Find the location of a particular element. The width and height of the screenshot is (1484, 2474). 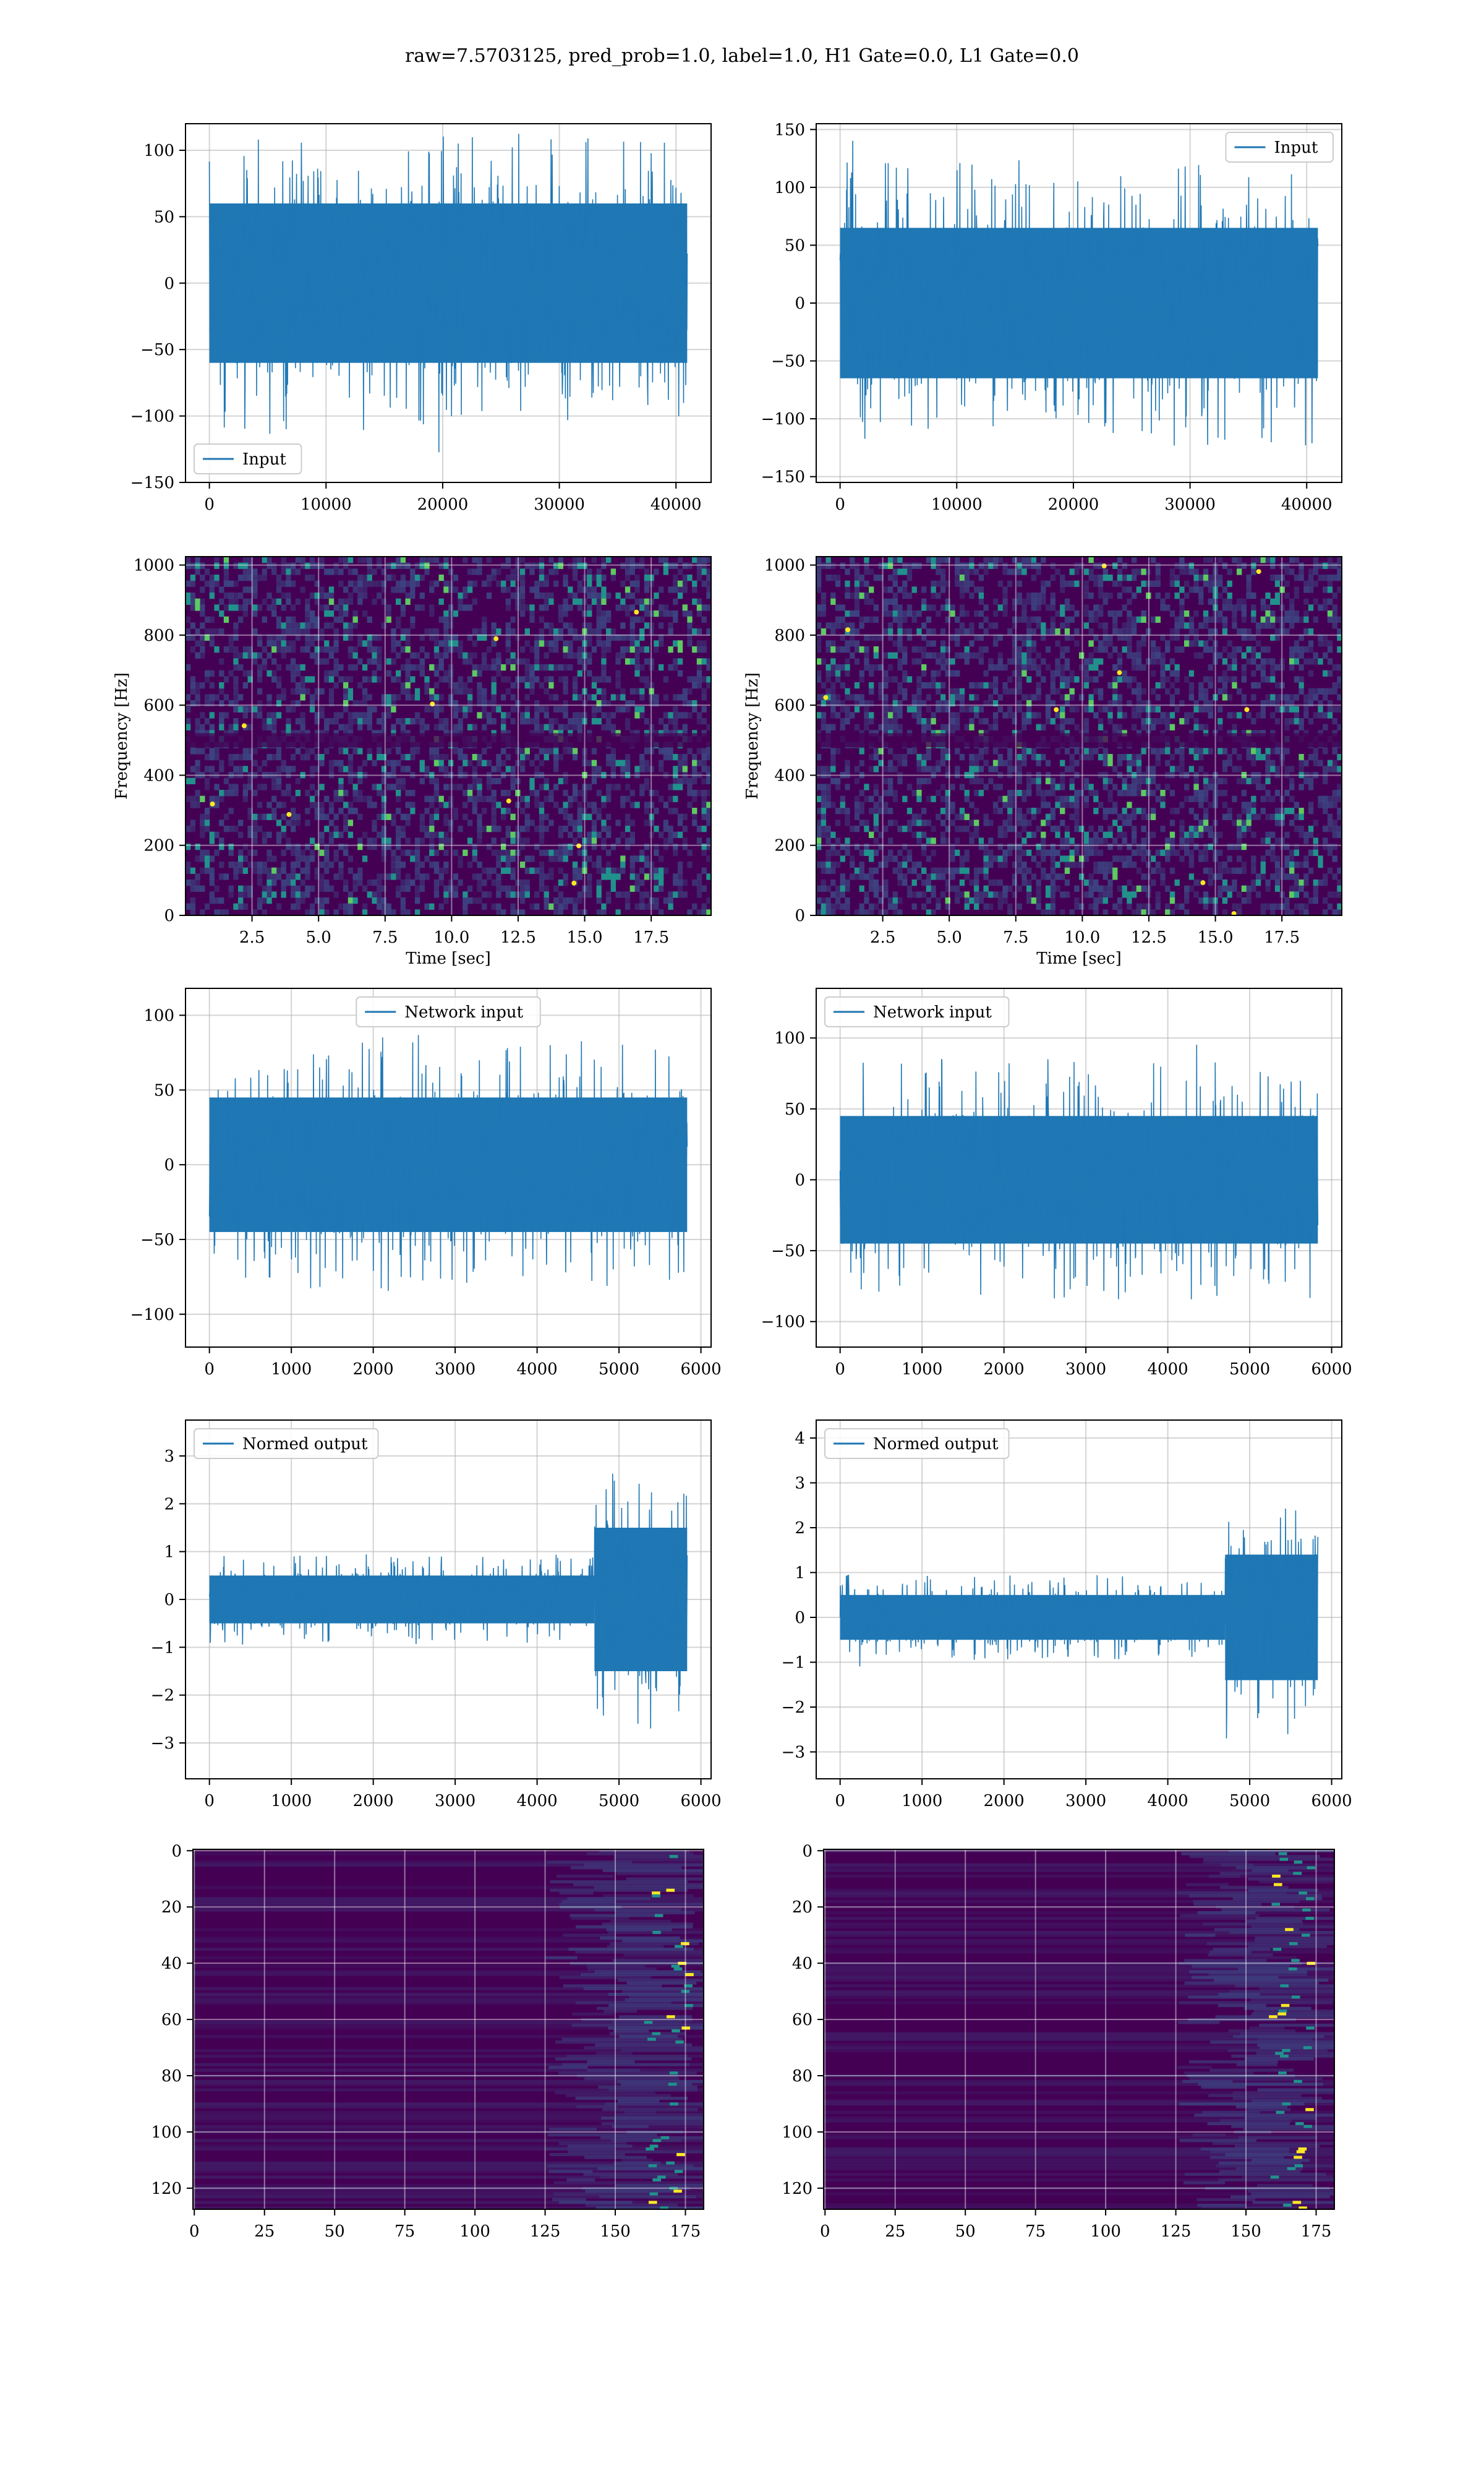

legend-label: Input is located at coordinates (264, 459).